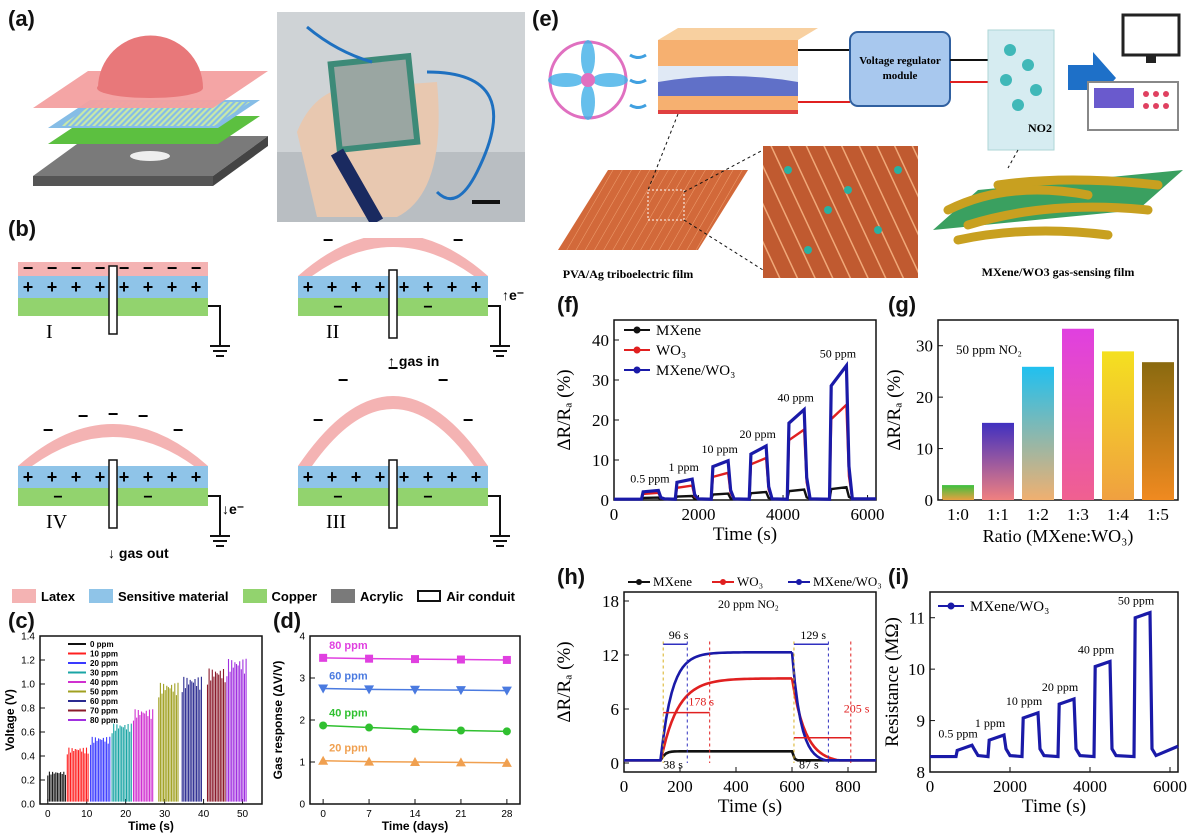 This screenshot has height=835, width=1187. I want to click on legend-label: 0 ppm, so click(102, 644).